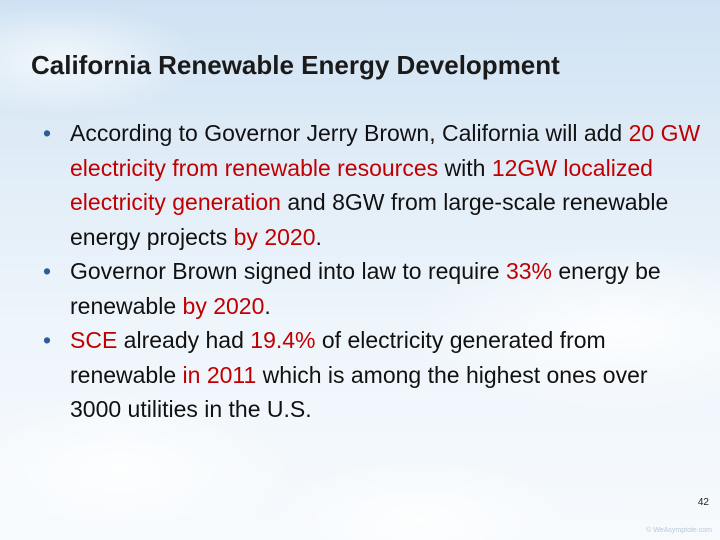 The image size is (720, 540). What do you see at coordinates (219, 374) in the screenshot?
I see `highlight-text: in 2011` at bounding box center [219, 374].